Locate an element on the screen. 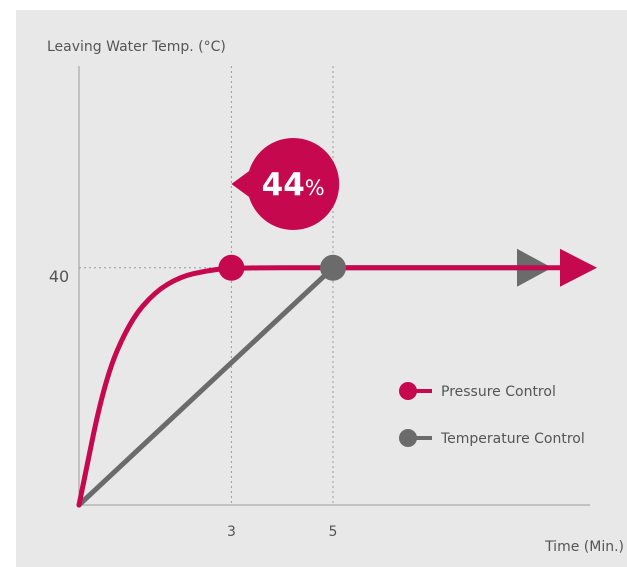 The image size is (627, 567). pressure-control-arrow is located at coordinates (578, 267).